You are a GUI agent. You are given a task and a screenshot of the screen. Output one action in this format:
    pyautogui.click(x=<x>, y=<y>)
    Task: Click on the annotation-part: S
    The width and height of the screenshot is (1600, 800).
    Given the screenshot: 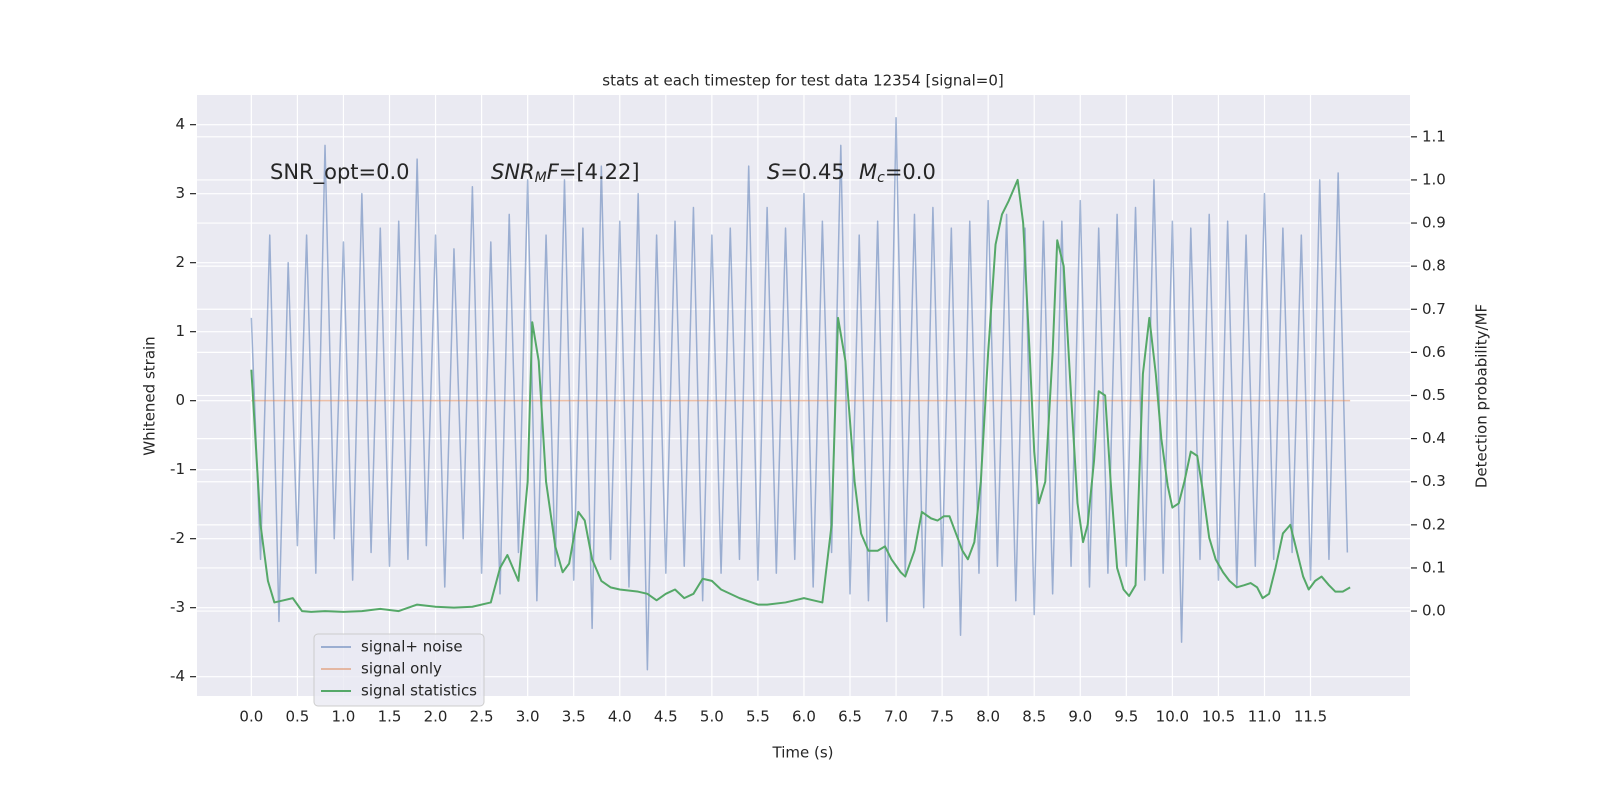 What is the action you would take?
    pyautogui.click(x=773, y=172)
    